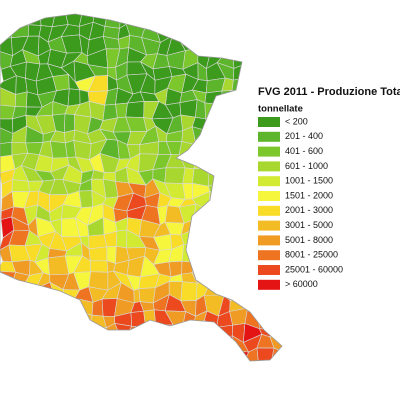  I want to click on legend-label: 401 - 600, so click(304, 151).